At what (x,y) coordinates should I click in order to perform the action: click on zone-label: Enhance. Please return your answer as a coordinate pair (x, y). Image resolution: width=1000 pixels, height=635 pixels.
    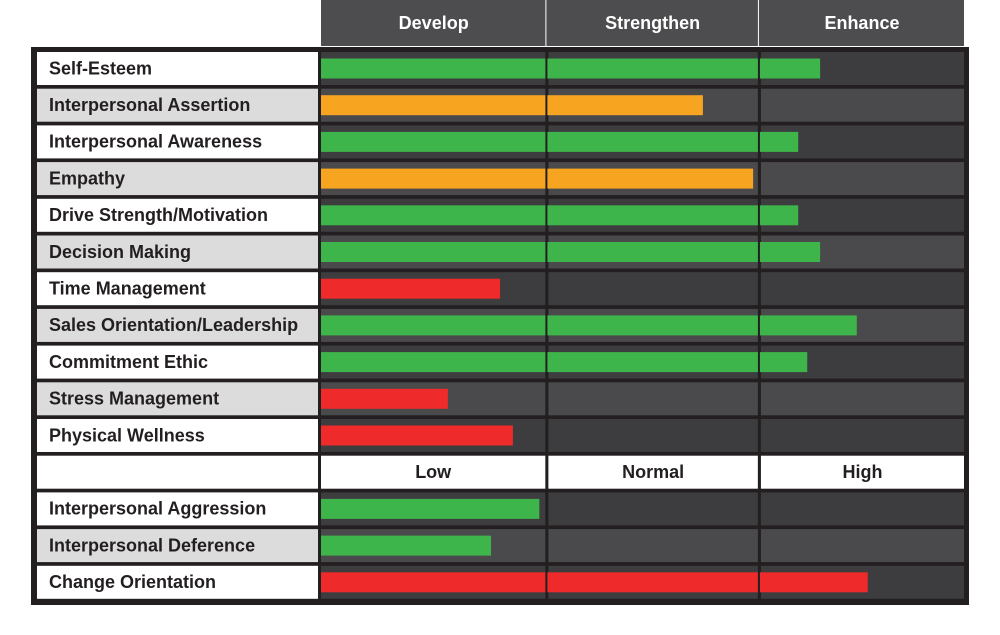
    Looking at the image, I should click on (861, 23).